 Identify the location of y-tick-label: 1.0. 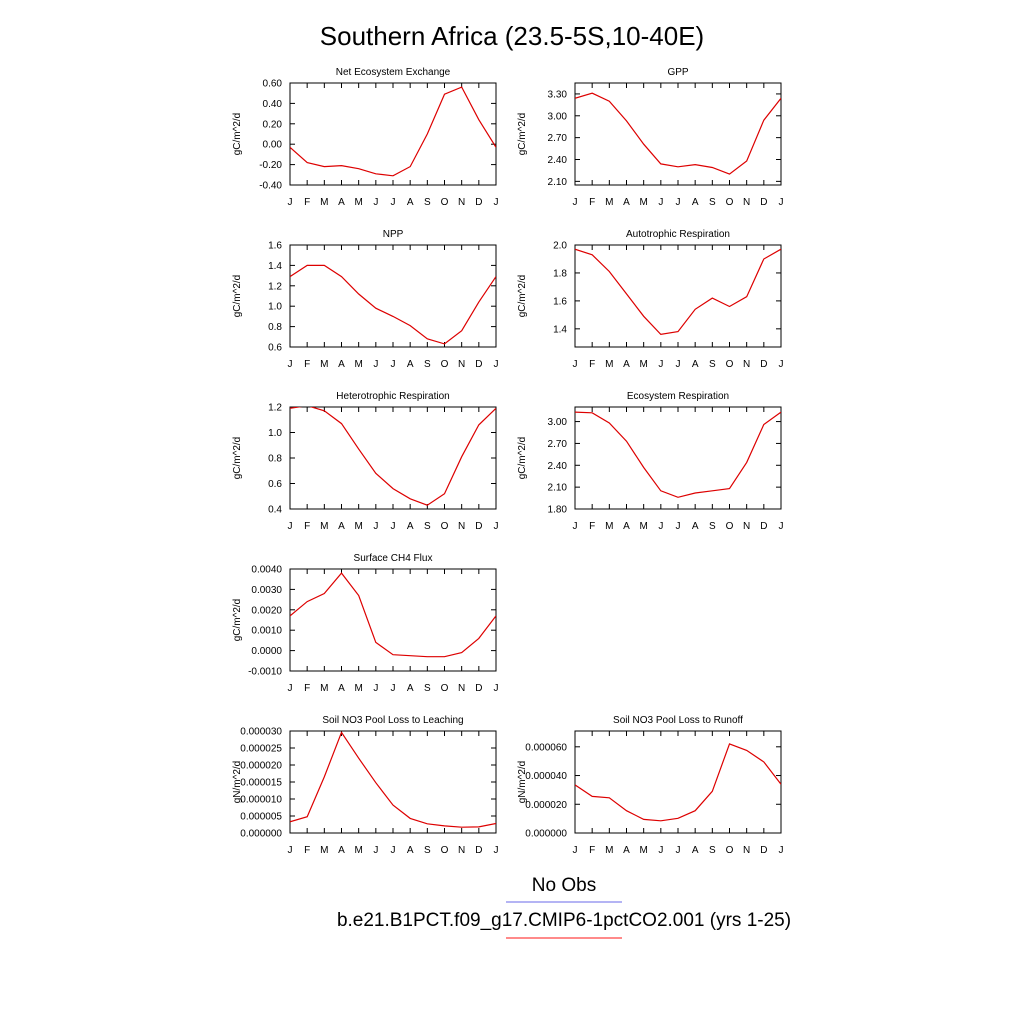
(275, 433).